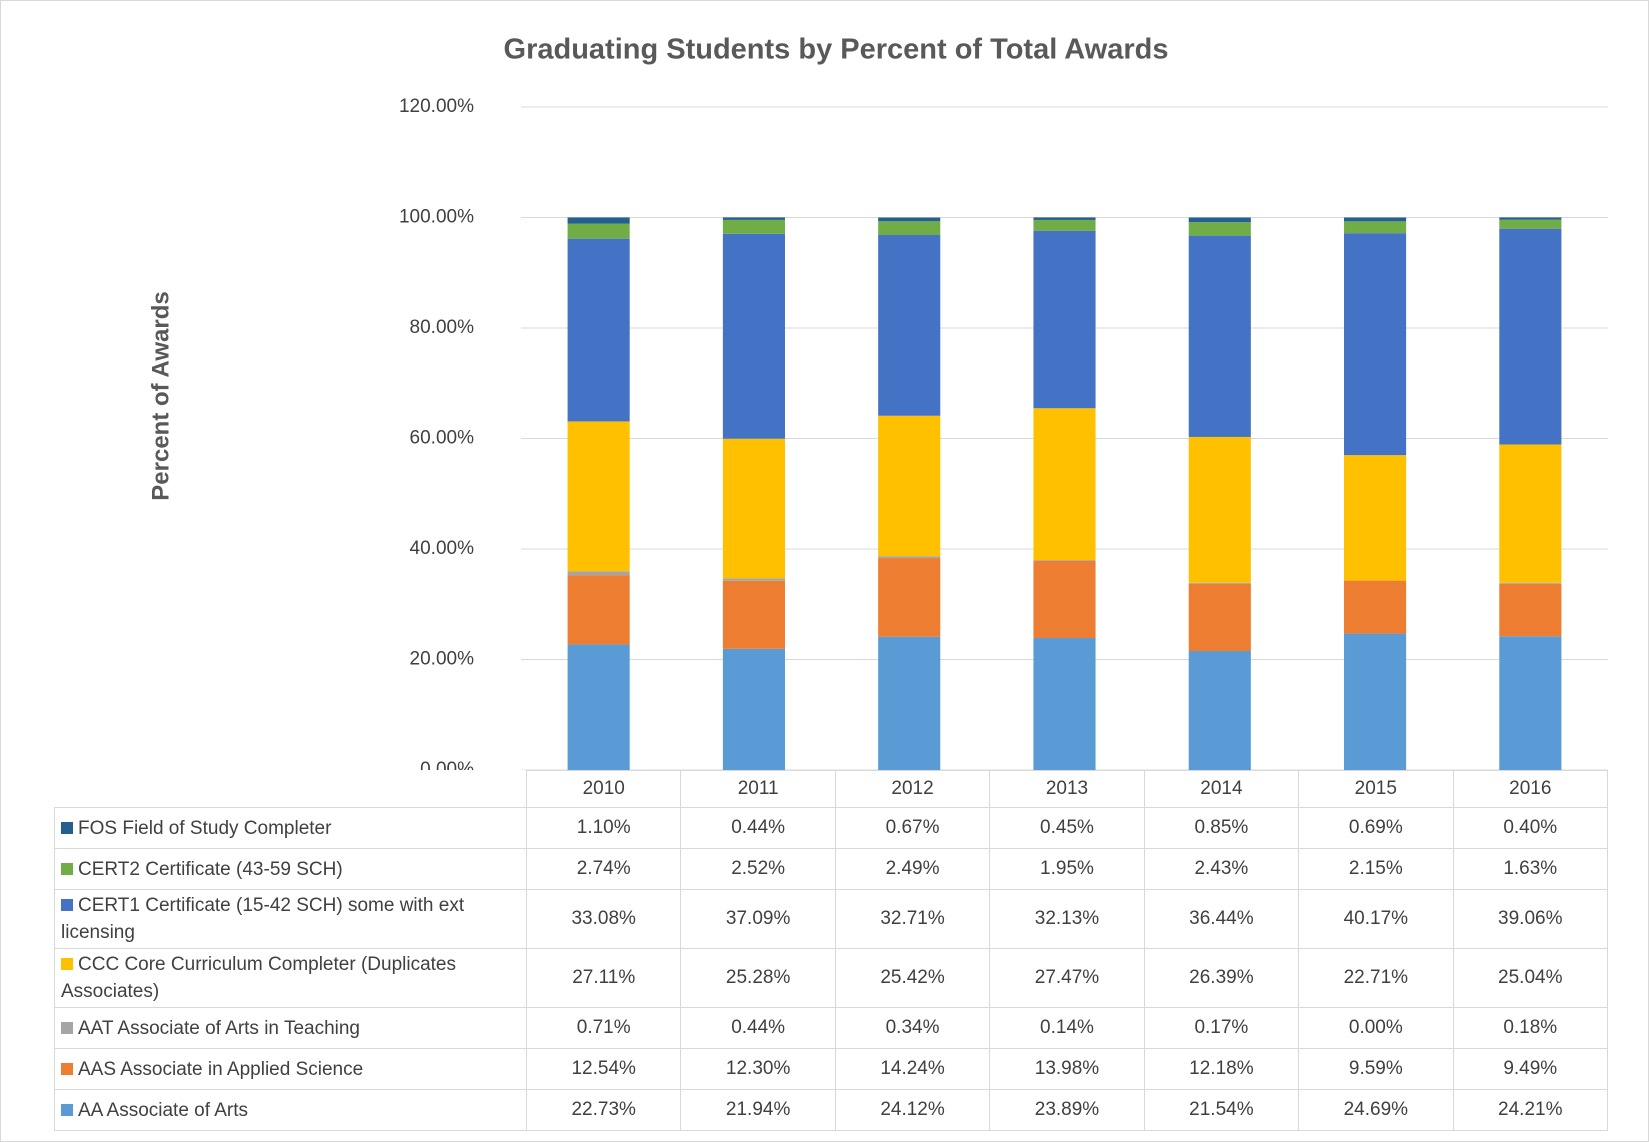  I want to click on data-label: 23.89%, so click(1067, 1110).